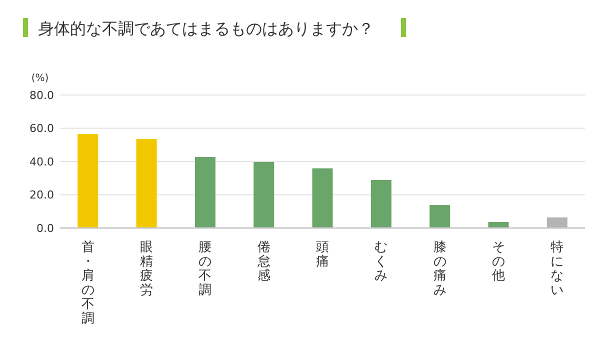 This screenshot has width=615, height=340. I want to click on y-tick-label: 20.0, so click(42, 195).